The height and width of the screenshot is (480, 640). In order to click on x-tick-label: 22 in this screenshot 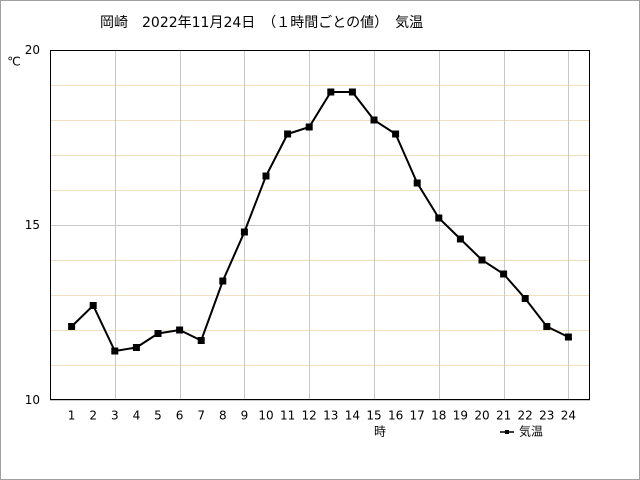, I will do `click(525, 416)`.